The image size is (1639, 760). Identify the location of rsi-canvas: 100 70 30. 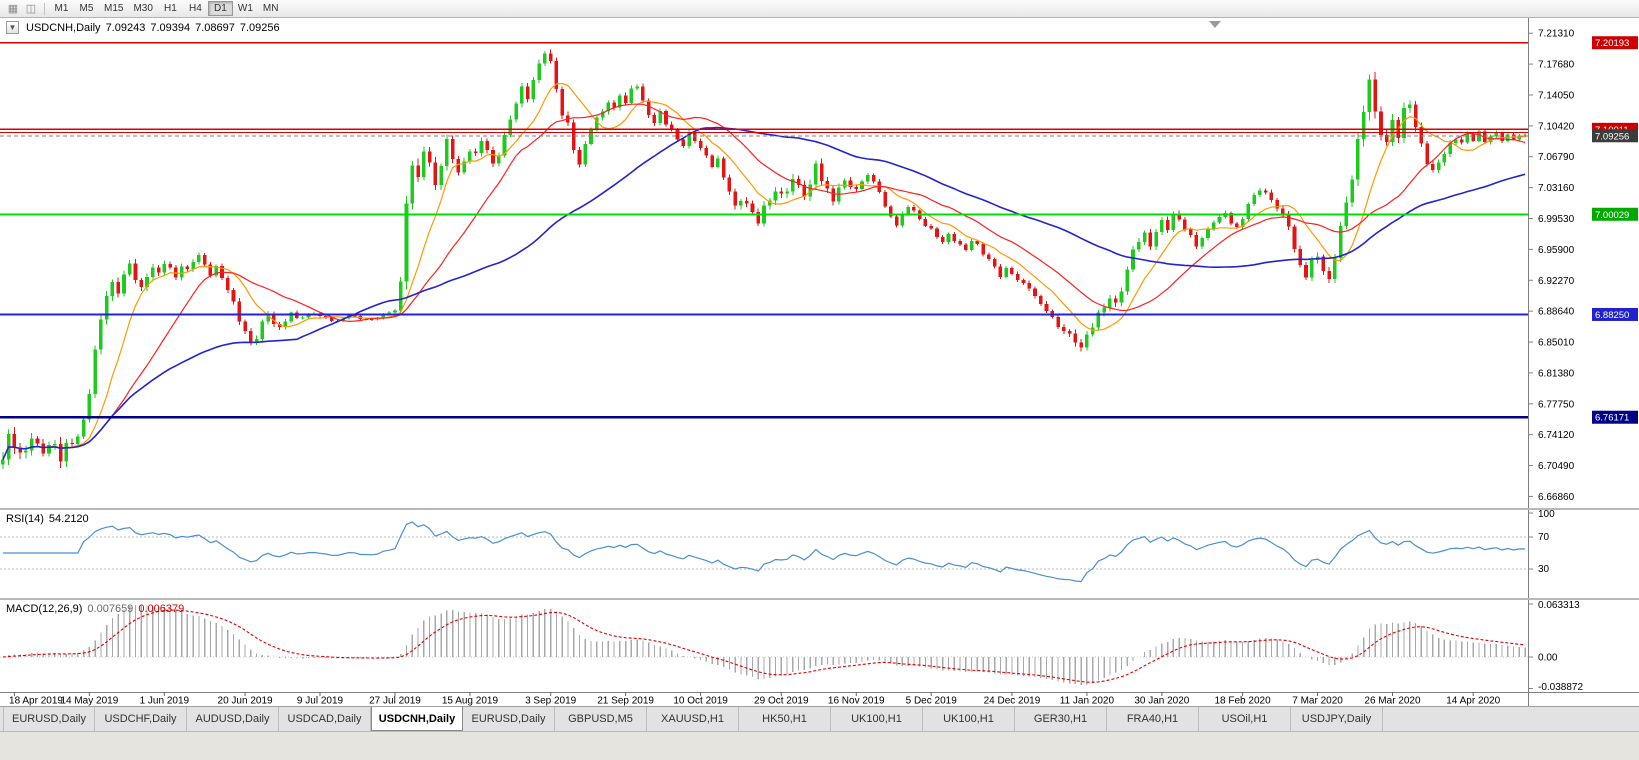
(819, 554).